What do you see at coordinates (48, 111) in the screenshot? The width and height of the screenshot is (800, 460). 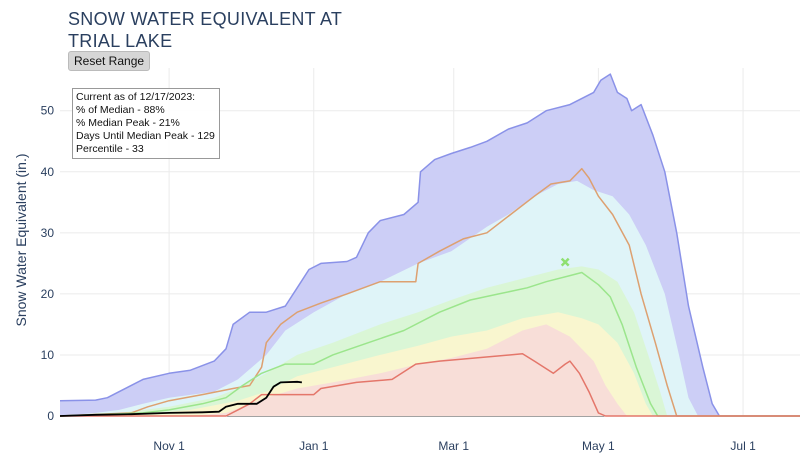 I see `y-tick-label: 50` at bounding box center [48, 111].